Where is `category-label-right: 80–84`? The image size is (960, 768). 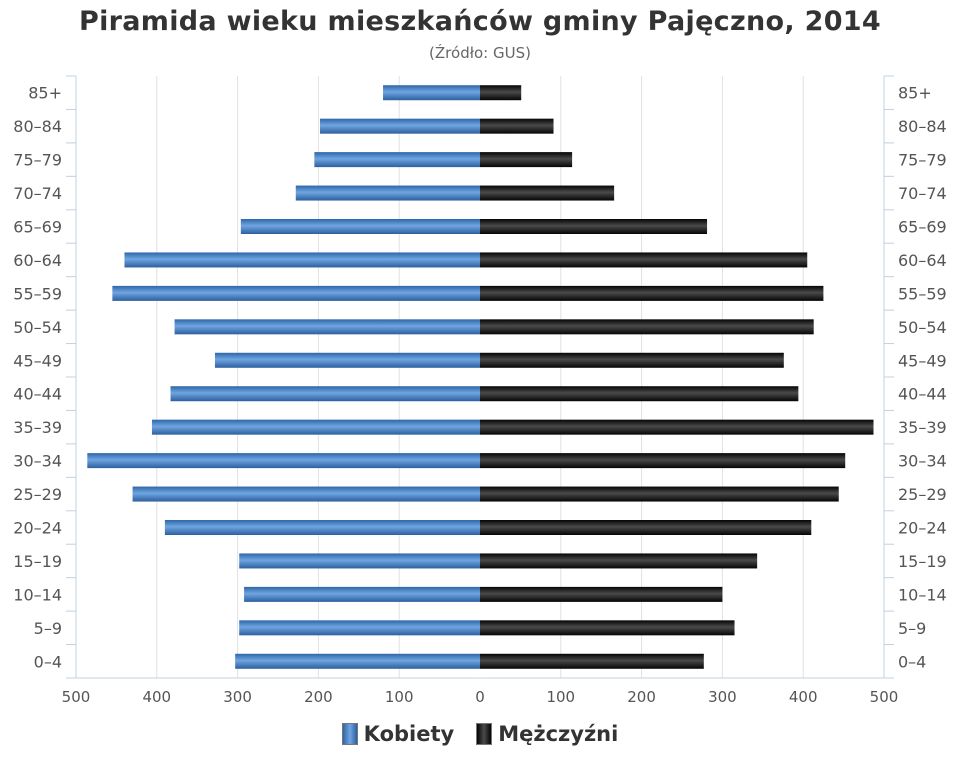
category-label-right: 80–84 is located at coordinates (922, 126).